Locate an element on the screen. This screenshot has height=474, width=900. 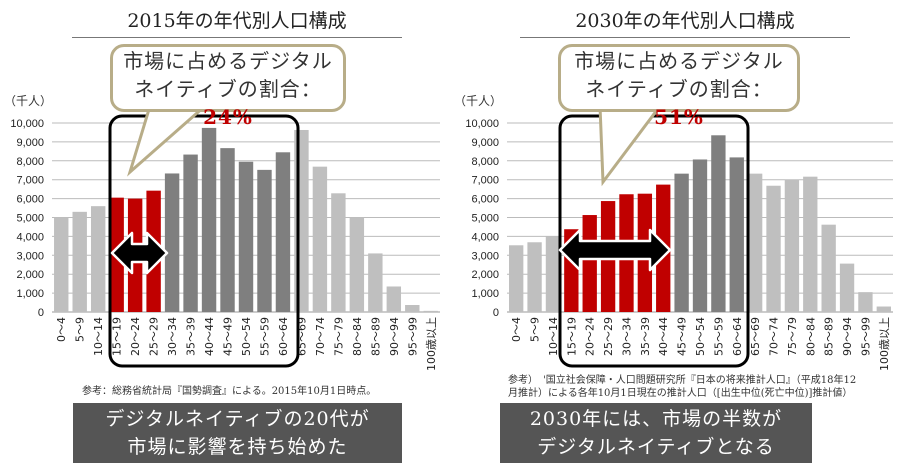
left-message-line2: 市場に影響を持ち始めた is located at coordinates (237, 447).